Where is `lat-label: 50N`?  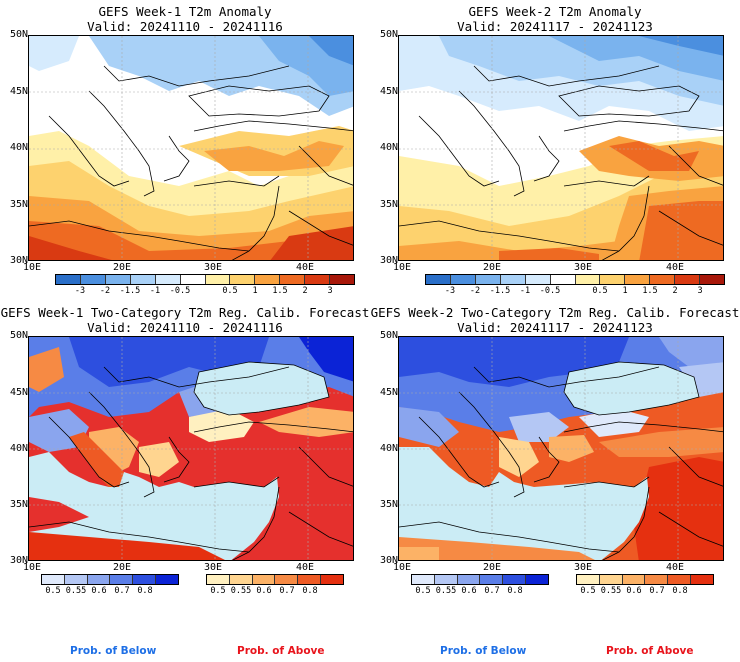
lat-label: 50N is located at coordinates (388, 335).